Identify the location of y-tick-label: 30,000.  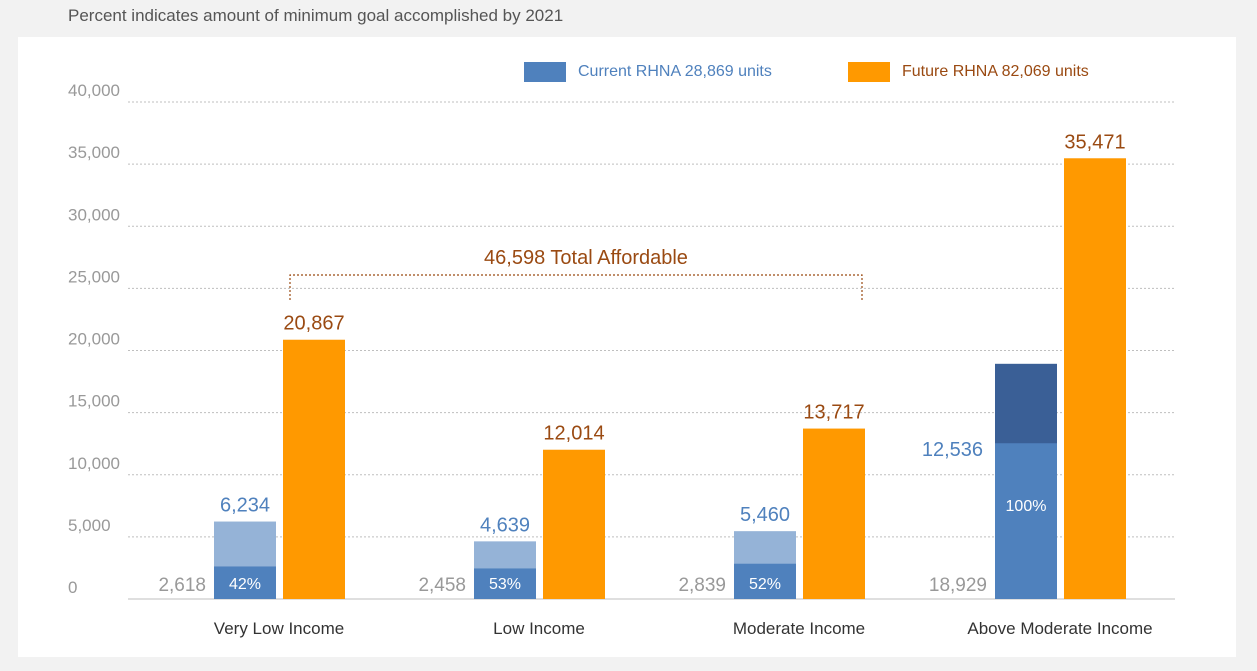
(94, 214).